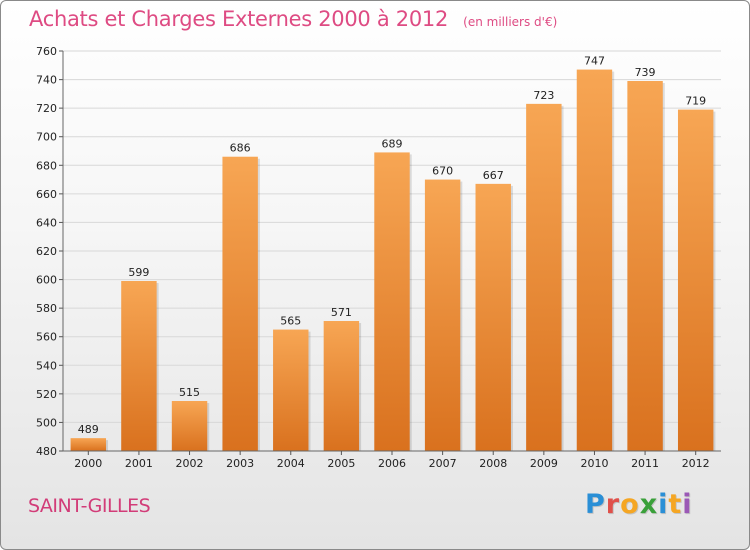  I want to click on x-tick-label: 2004, so click(291, 463).